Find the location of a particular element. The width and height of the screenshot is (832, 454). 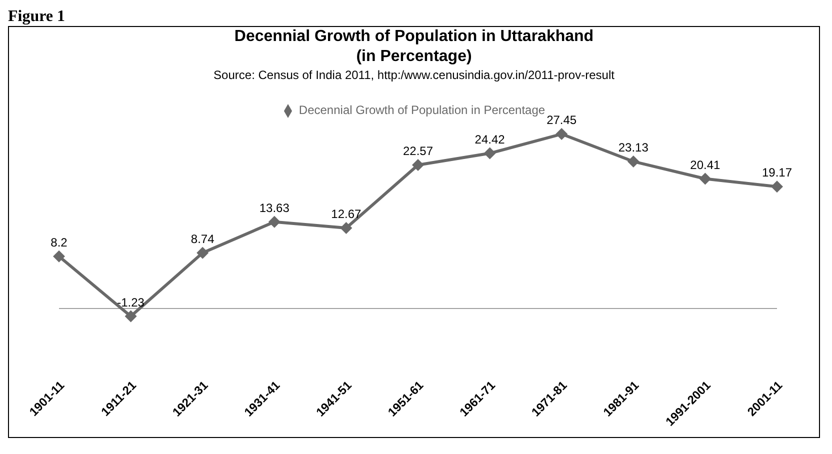

data-label: -1.23 is located at coordinates (131, 302).